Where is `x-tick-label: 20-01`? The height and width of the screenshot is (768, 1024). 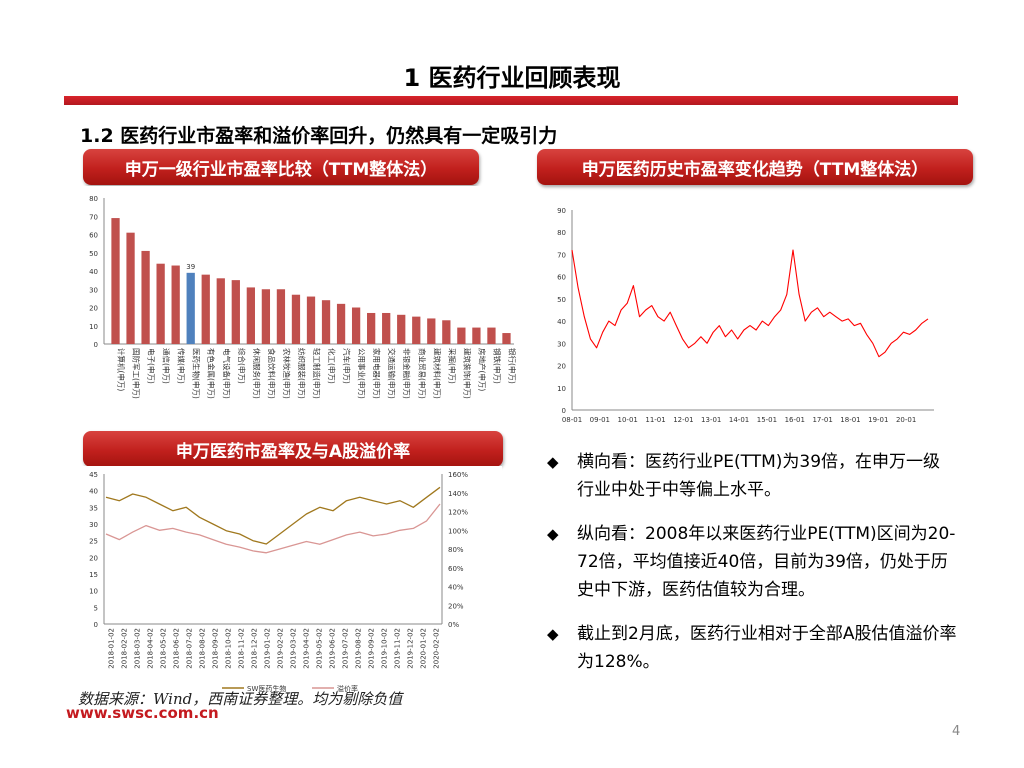 x-tick-label: 20-01 is located at coordinates (906, 420).